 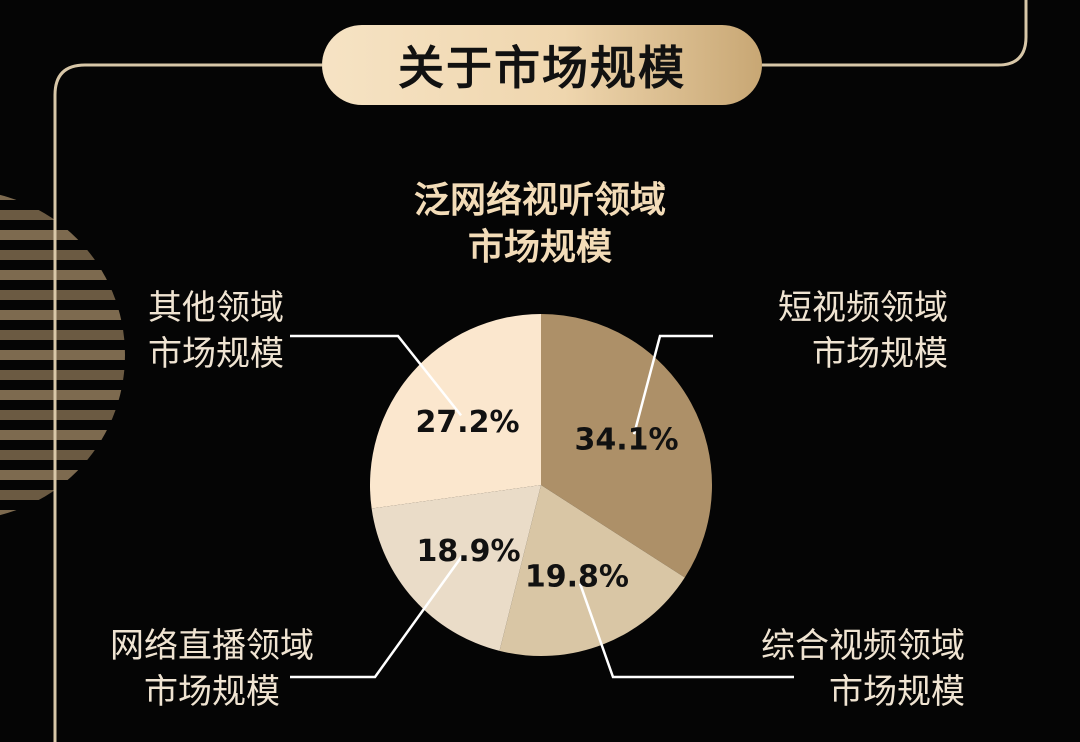 What do you see at coordinates (863, 669) in the screenshot?
I see `callout-comprehensive-video: 综合视频领域 市场规模` at bounding box center [863, 669].